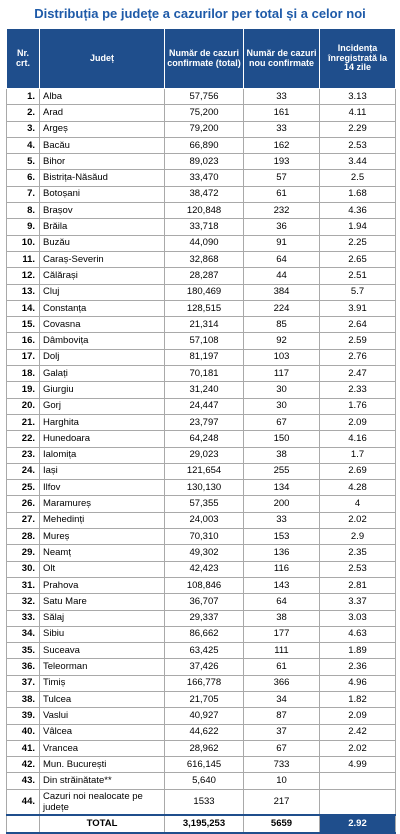 This screenshot has width=400, height=834. I want to click on row-incidence: 2.69, so click(357, 471).